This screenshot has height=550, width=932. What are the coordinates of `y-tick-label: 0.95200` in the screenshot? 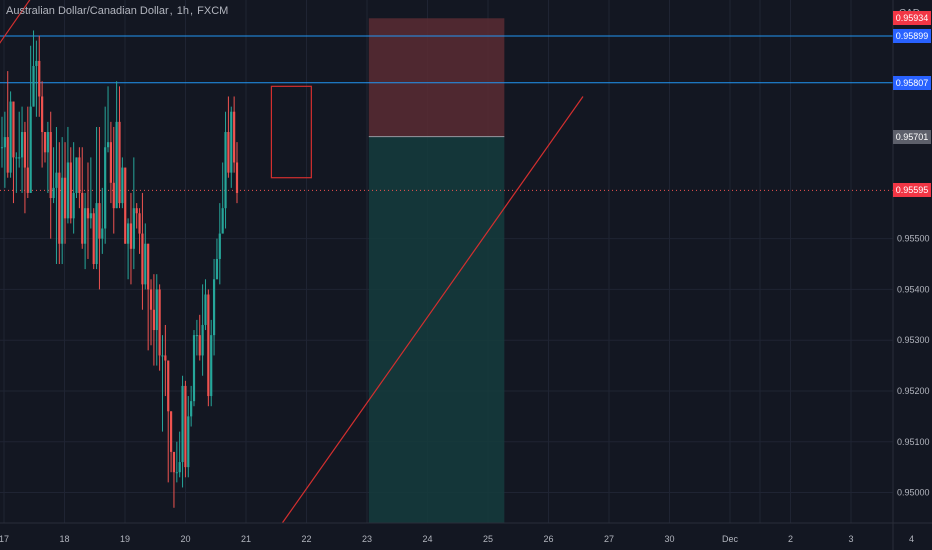 It's located at (913, 391).